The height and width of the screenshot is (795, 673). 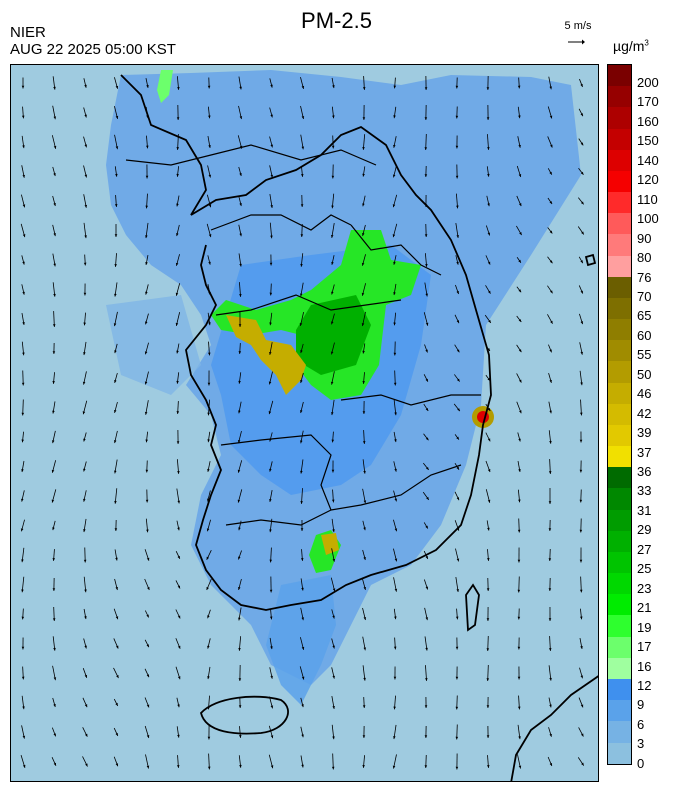 I want to click on green-northern-patch, so click(x=165, y=86).